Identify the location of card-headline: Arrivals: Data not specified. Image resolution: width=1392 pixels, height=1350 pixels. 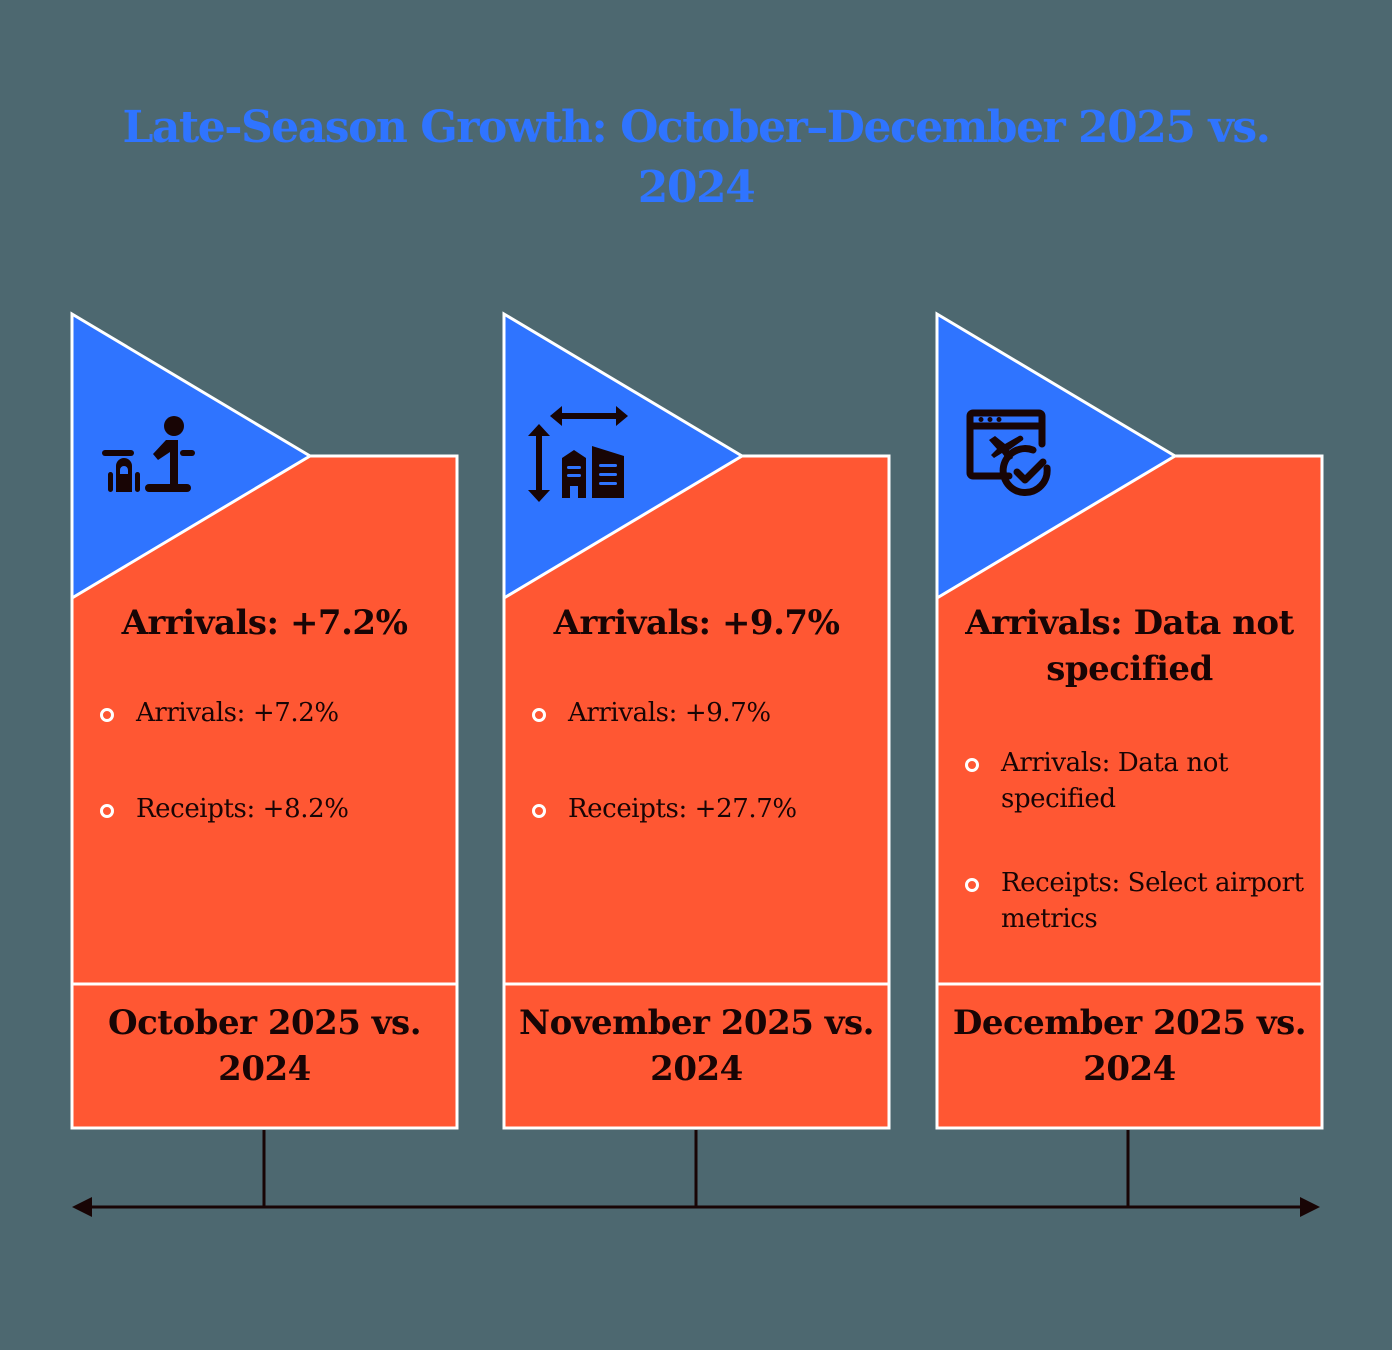
(1129, 646).